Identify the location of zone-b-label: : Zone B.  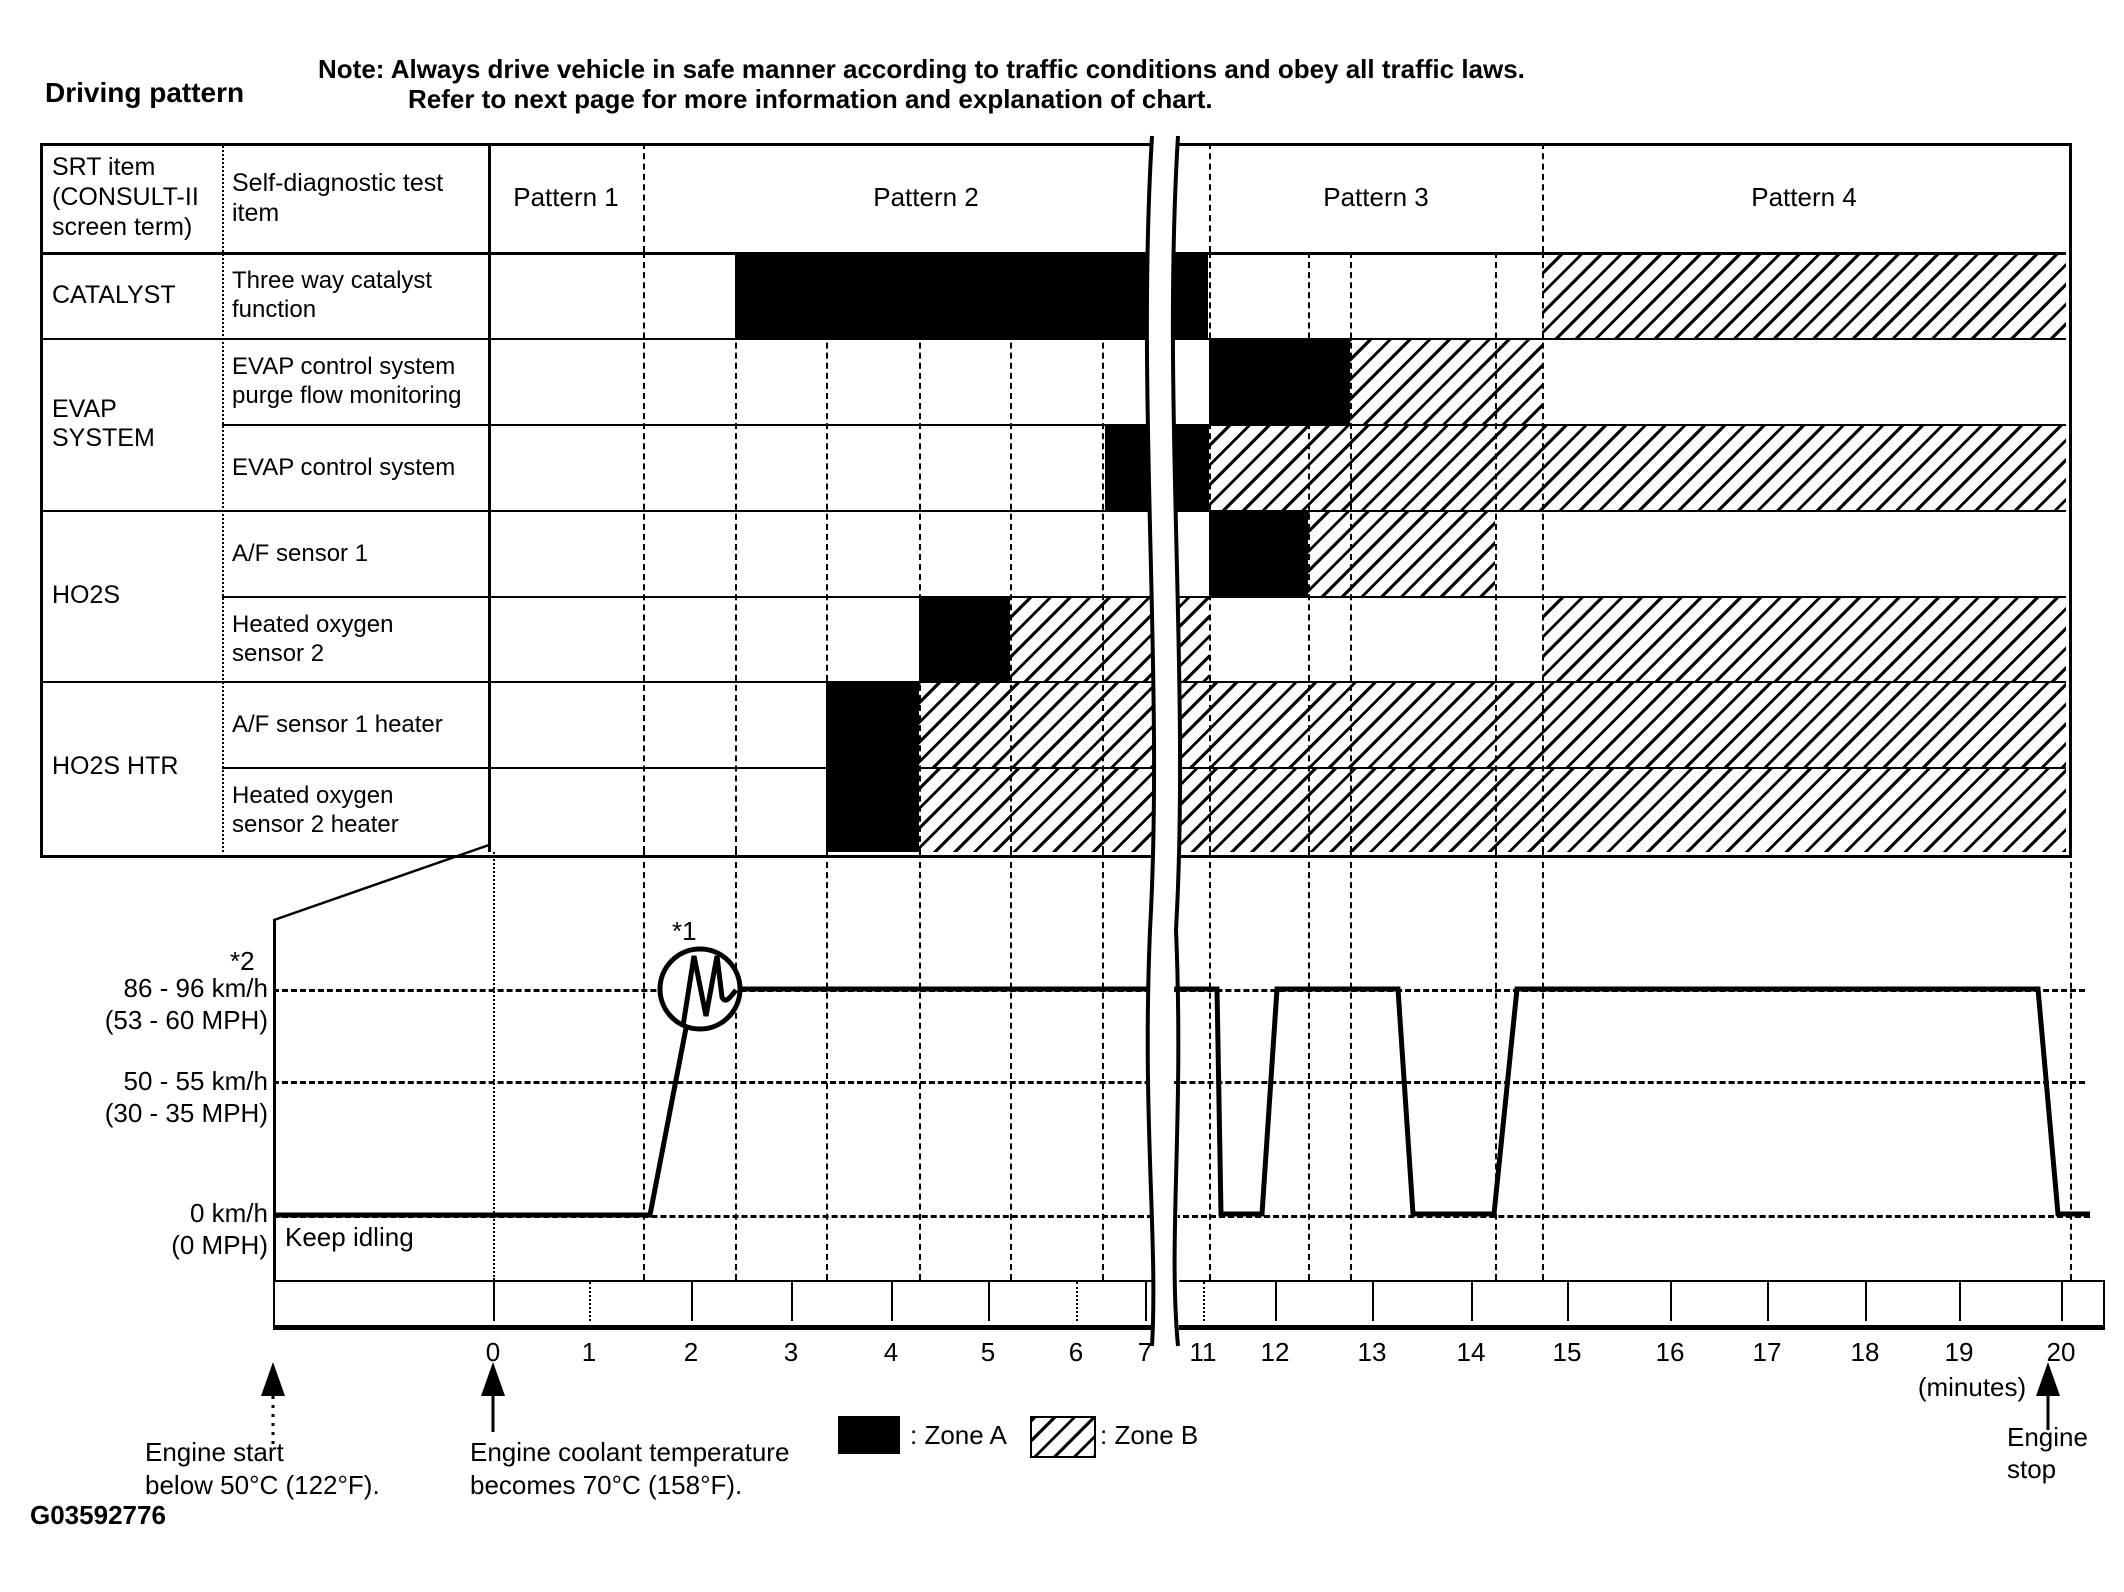
(1149, 1435).